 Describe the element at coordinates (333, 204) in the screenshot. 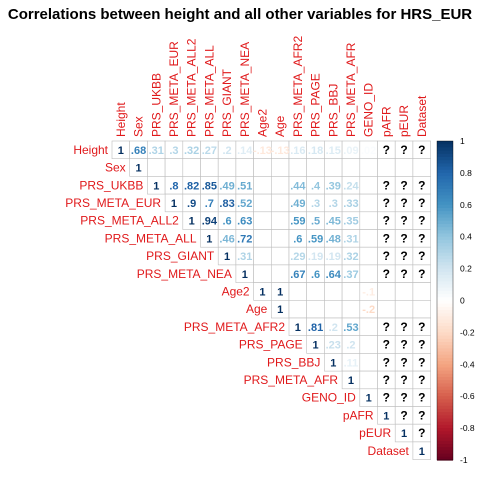

I see `correlation-value-label: .3` at that location.